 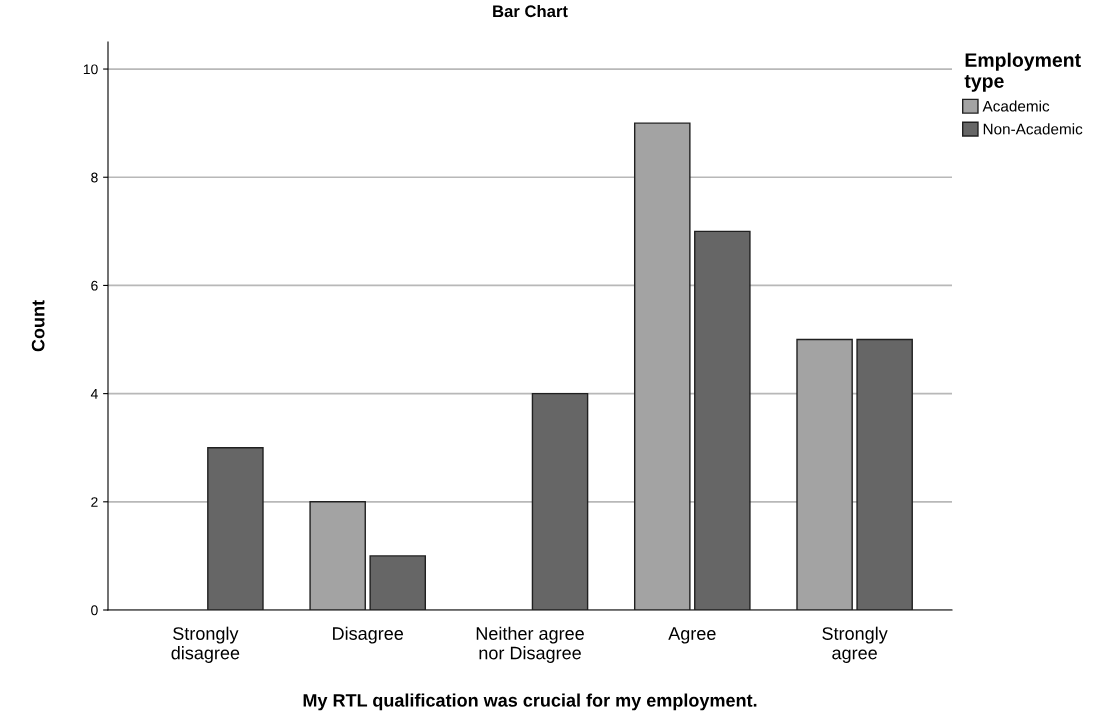 What do you see at coordinates (205, 644) in the screenshot?
I see `x-tick-label: Strongly disagree` at bounding box center [205, 644].